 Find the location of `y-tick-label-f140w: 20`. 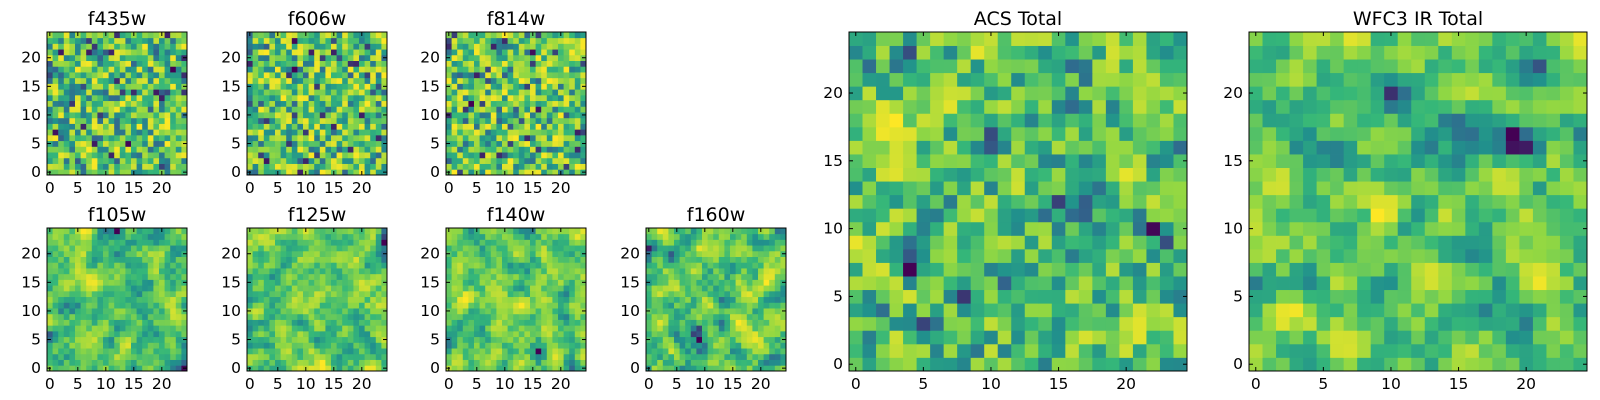

y-tick-label-f140w: 20 is located at coordinates (430, 254).